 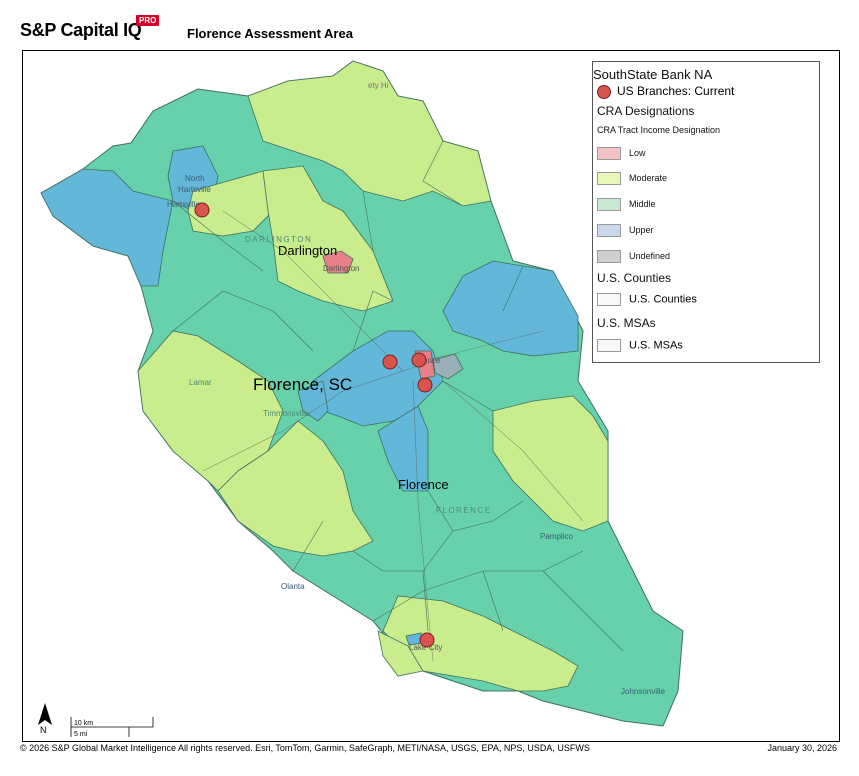 What do you see at coordinates (625, 230) in the screenshot?
I see `legend-item-upper: Upper` at bounding box center [625, 230].